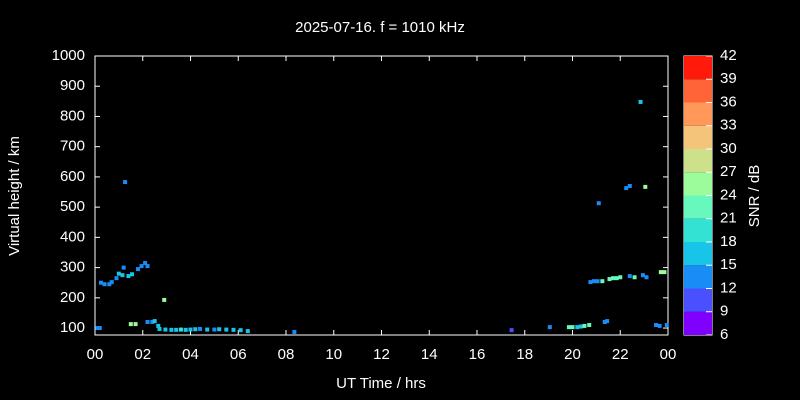  I want to click on y-tick-label: 500, so click(72, 206).